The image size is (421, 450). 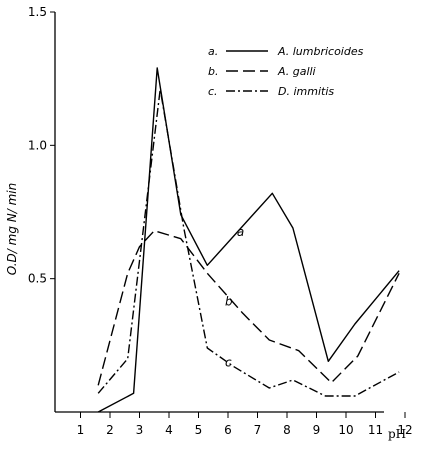 I want to click on x-tick-label: 5, so click(x=199, y=430).